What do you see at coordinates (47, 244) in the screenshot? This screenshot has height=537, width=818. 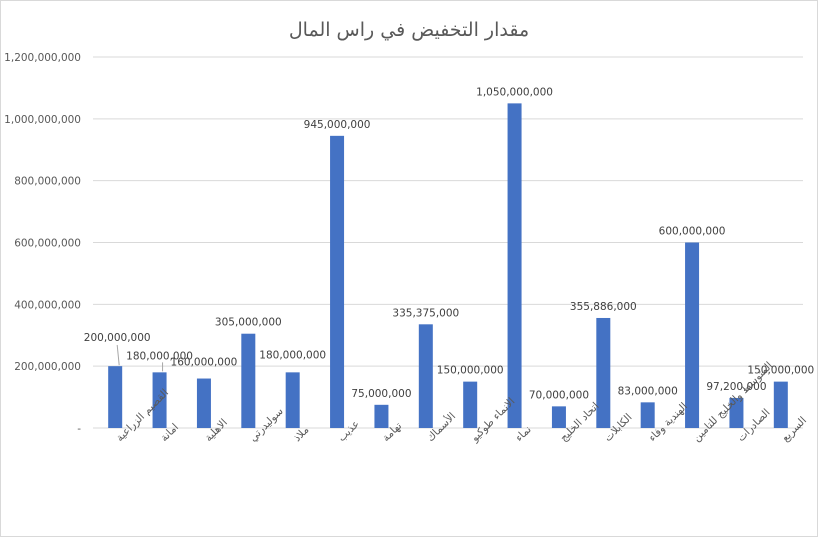 I see `y-tick-label: 600,000,000` at bounding box center [47, 244].